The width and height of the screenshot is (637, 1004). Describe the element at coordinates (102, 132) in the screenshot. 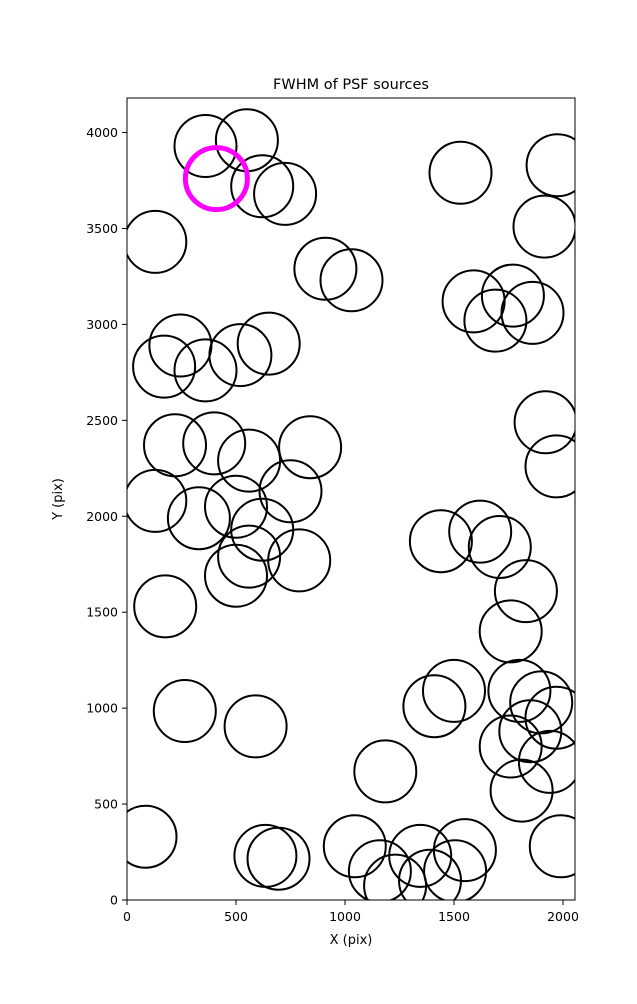

I see `y-tick-label: 4000` at that location.